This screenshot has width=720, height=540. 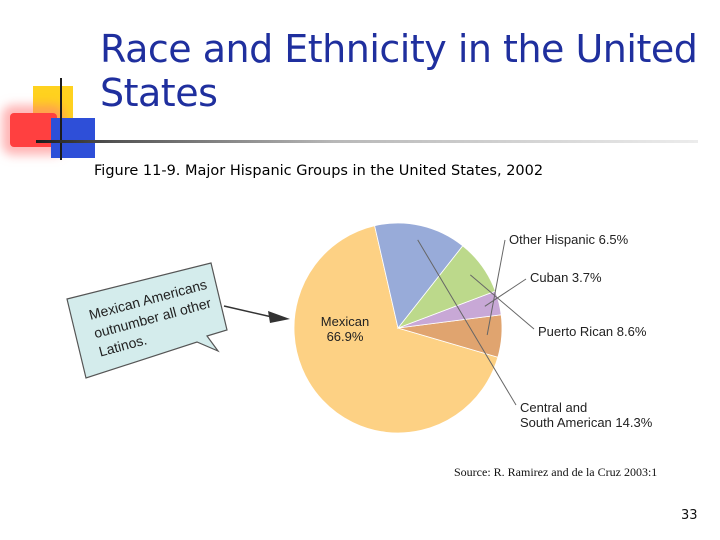 I want to click on pie-slice-central-and-south-american, so click(x=419, y=275).